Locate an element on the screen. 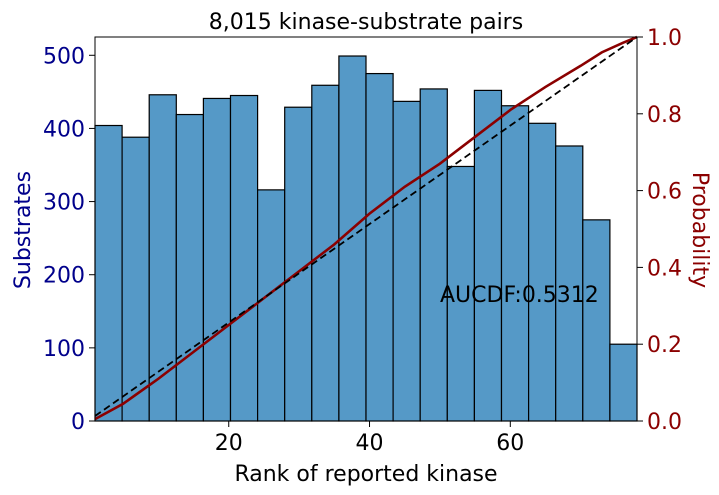  annotation-aucdf: AUCDF:0.5312 is located at coordinates (519, 295).